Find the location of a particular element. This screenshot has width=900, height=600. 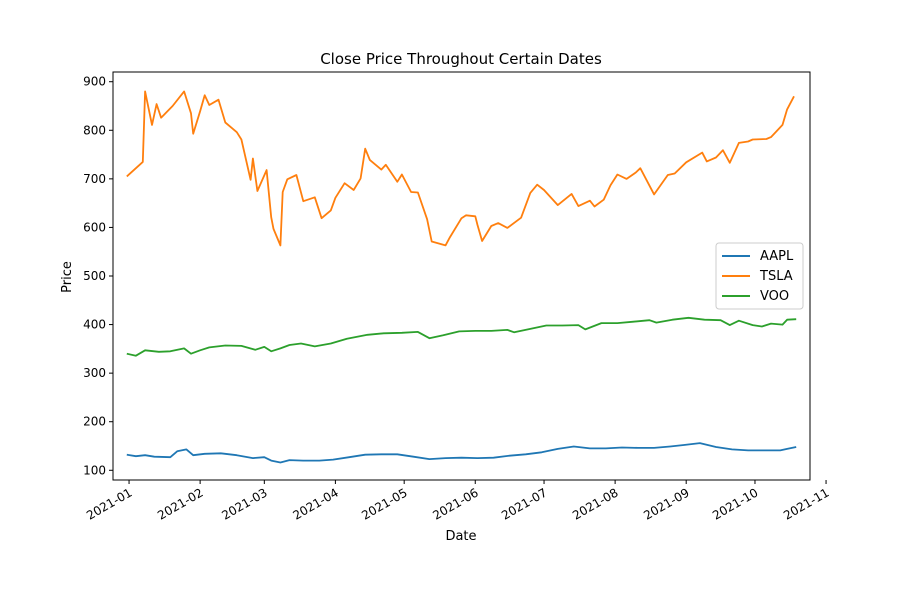

legend: AAPL TSLA VOO is located at coordinates (759, 276).